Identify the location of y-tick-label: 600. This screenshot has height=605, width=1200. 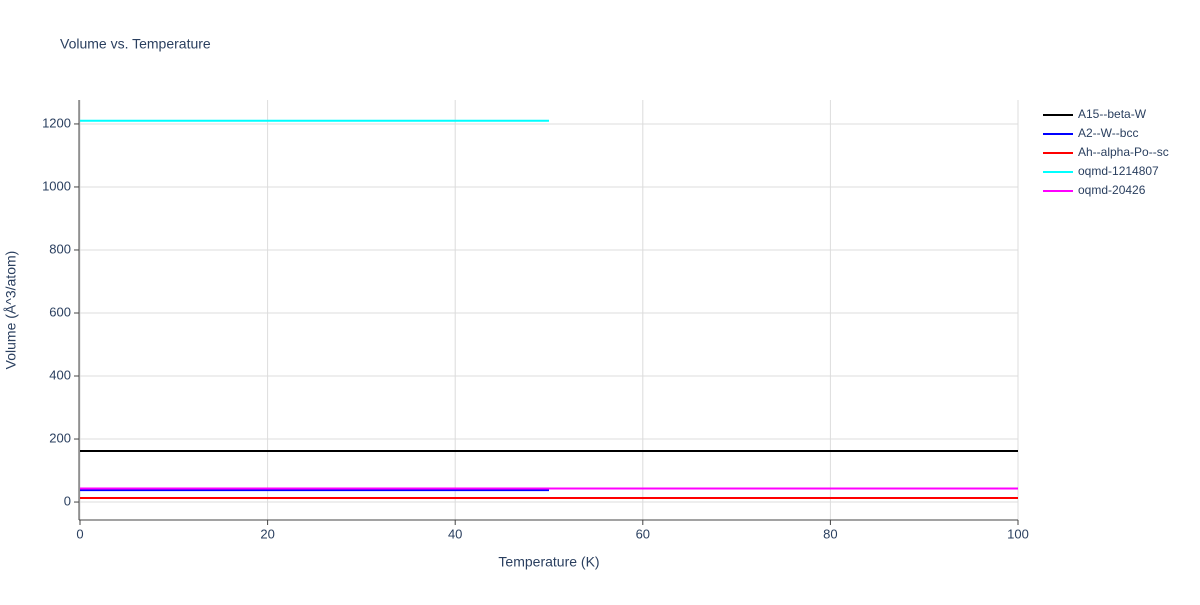
(60, 311).